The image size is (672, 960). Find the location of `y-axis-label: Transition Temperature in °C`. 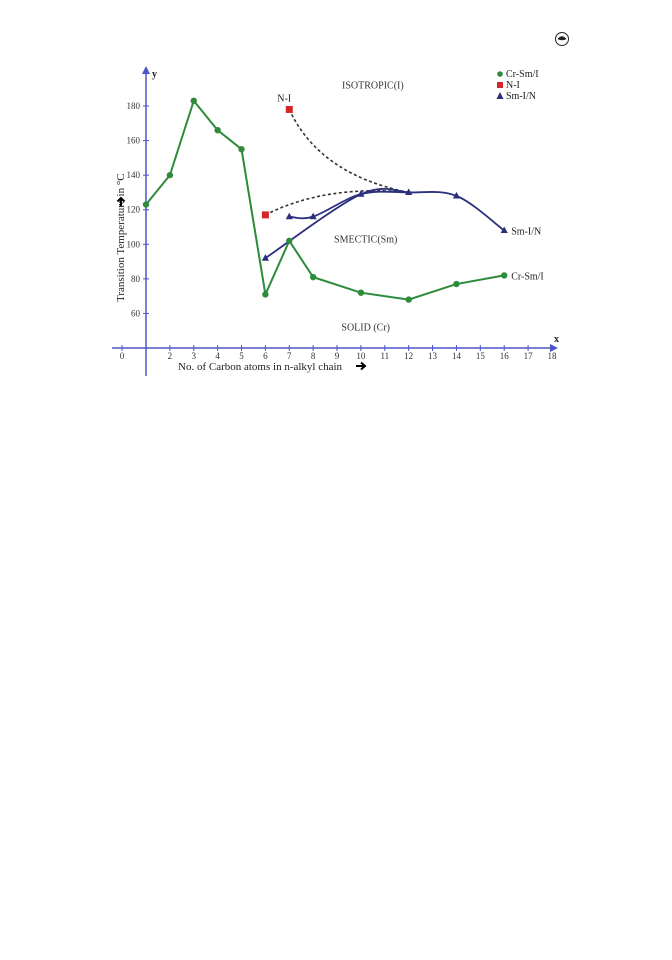

y-axis-label: Transition Temperature in °C is located at coordinates (121, 237).